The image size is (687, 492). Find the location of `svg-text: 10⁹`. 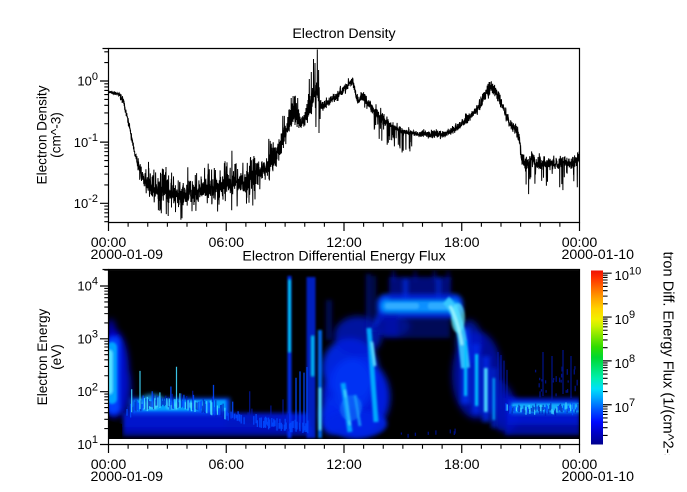

svg-text: 10⁹ is located at coordinates (625, 318).